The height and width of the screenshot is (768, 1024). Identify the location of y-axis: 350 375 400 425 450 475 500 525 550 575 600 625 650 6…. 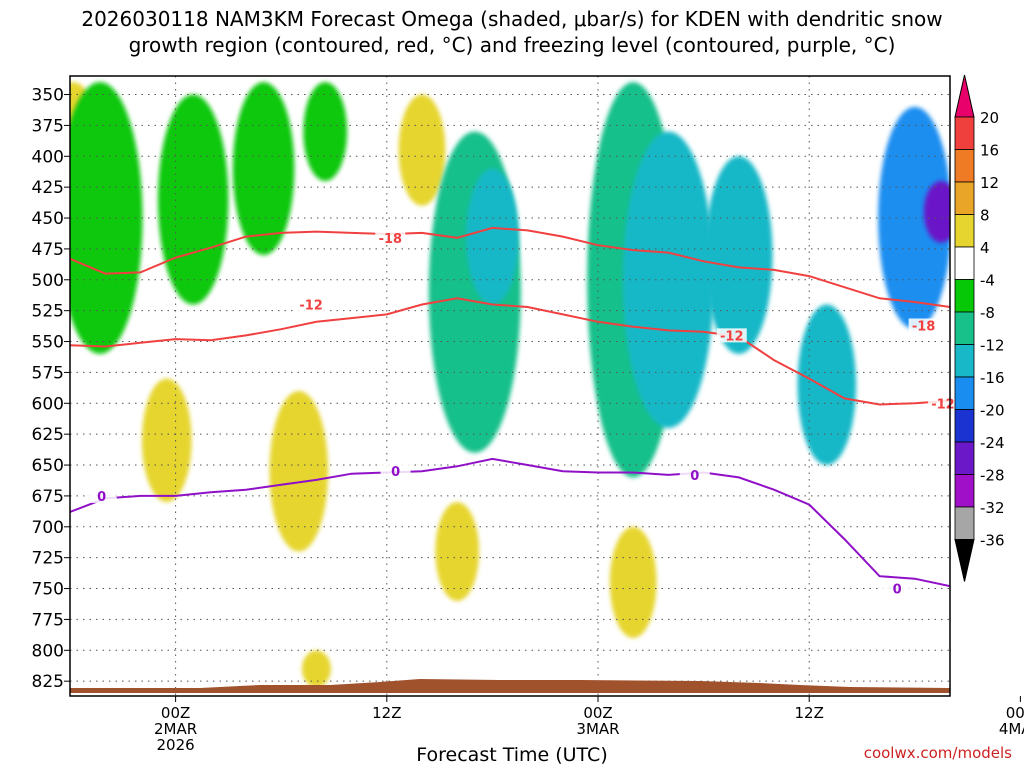
(51, 389).